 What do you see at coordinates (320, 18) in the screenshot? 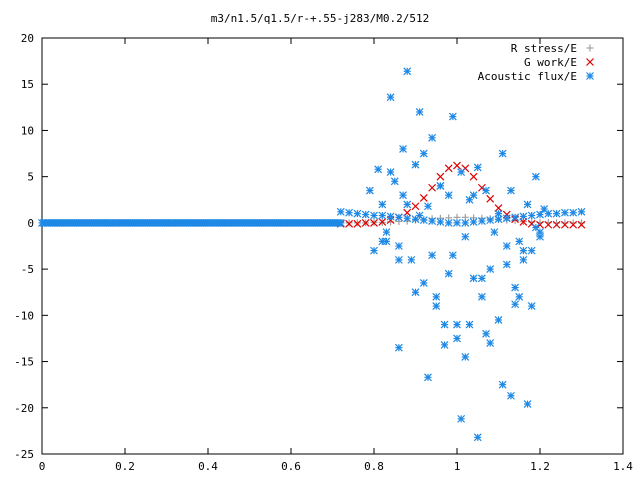
I see `chart-title: m3/n1.5/q1.5/r-+.55-j283/M0.2/512` at bounding box center [320, 18].